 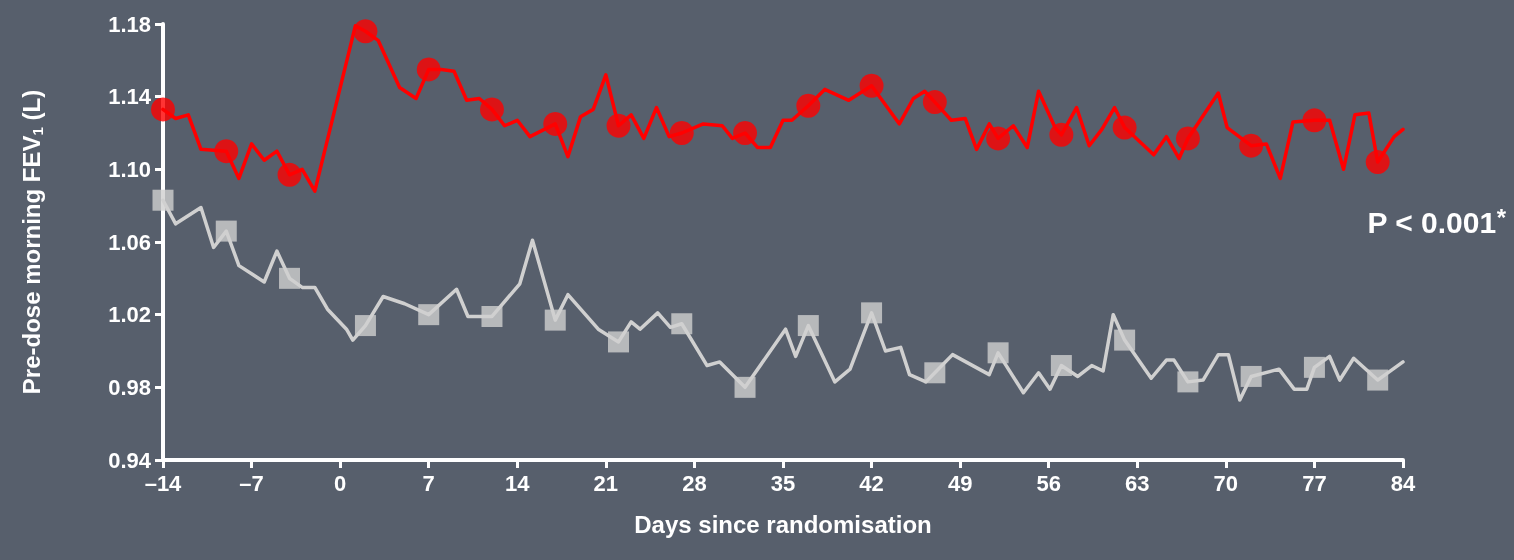 I want to click on y-tick-label: 0.98, so click(x=129, y=387).